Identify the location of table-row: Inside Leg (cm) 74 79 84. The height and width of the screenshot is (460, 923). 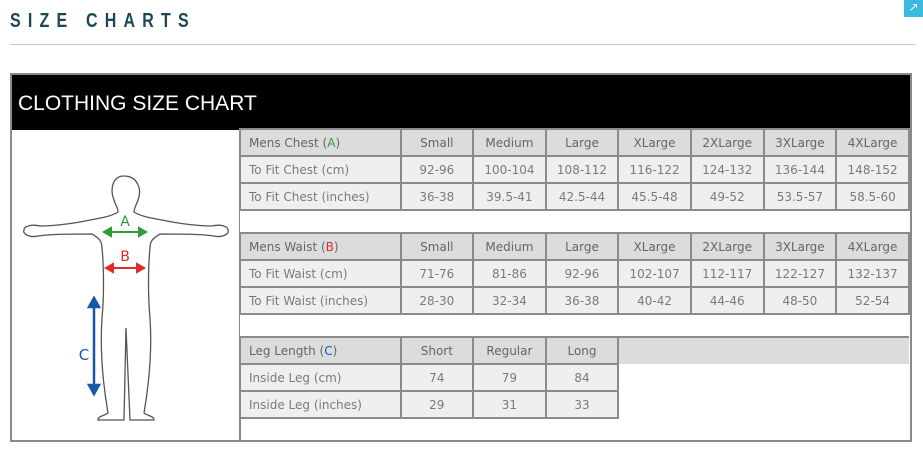
(574, 377).